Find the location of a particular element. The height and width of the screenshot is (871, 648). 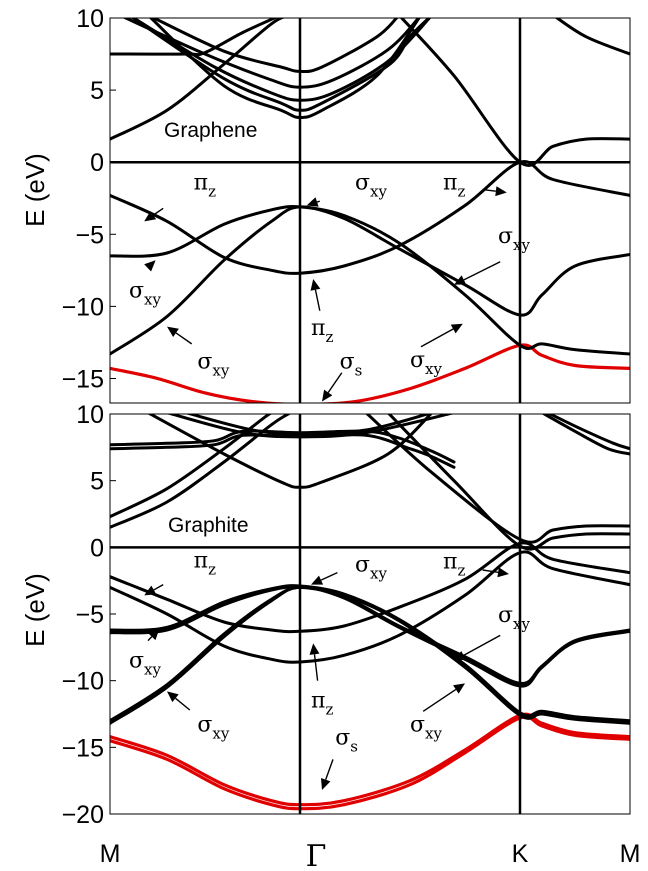

annotation-label-bottom-8: σs is located at coordinates (346, 741).